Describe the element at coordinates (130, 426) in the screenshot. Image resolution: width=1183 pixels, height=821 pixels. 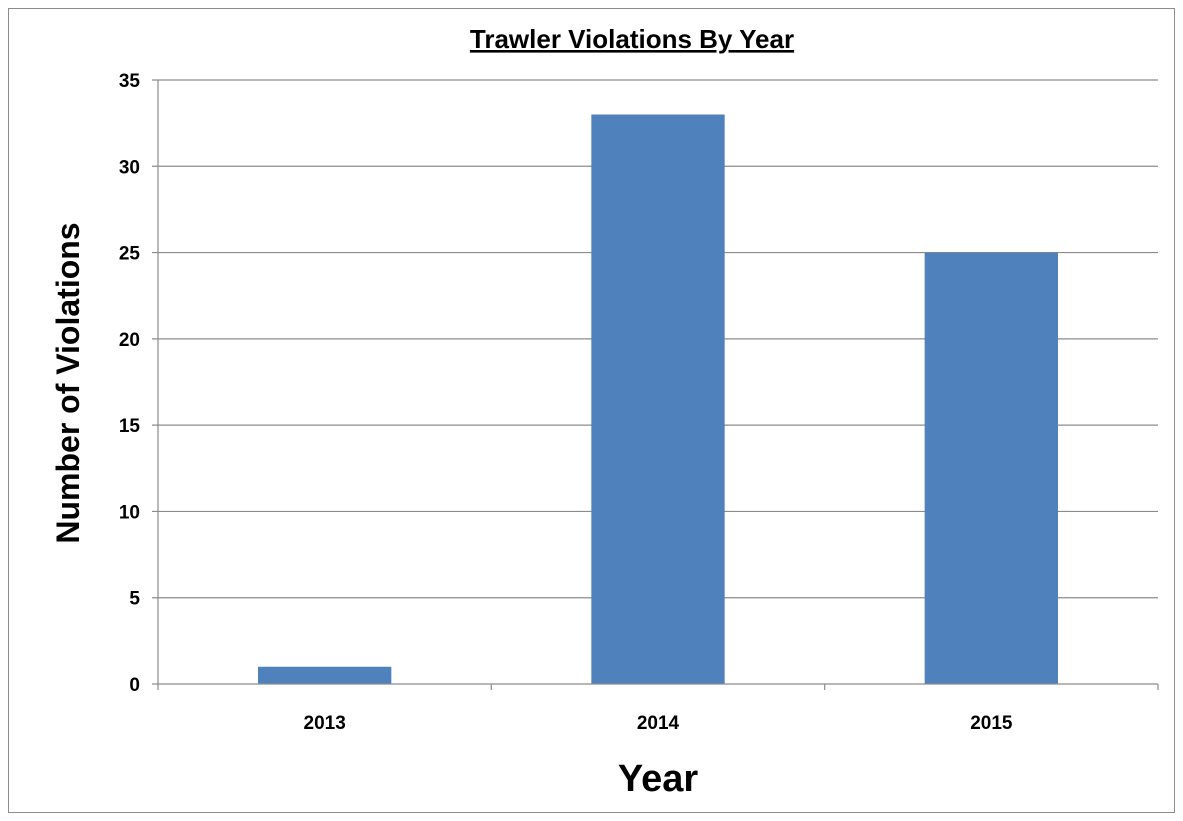
I see `y-tick-label: 15` at that location.